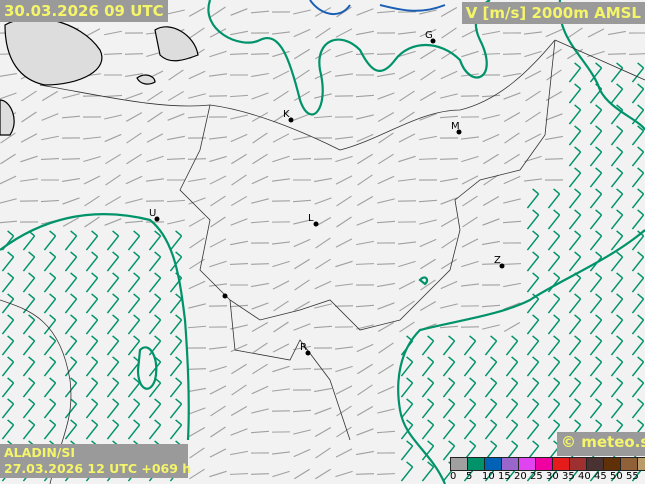 This screenshot has height=484, width=645. What do you see at coordinates (152, 213) in the screenshot?
I see `city-label: U` at bounding box center [152, 213].